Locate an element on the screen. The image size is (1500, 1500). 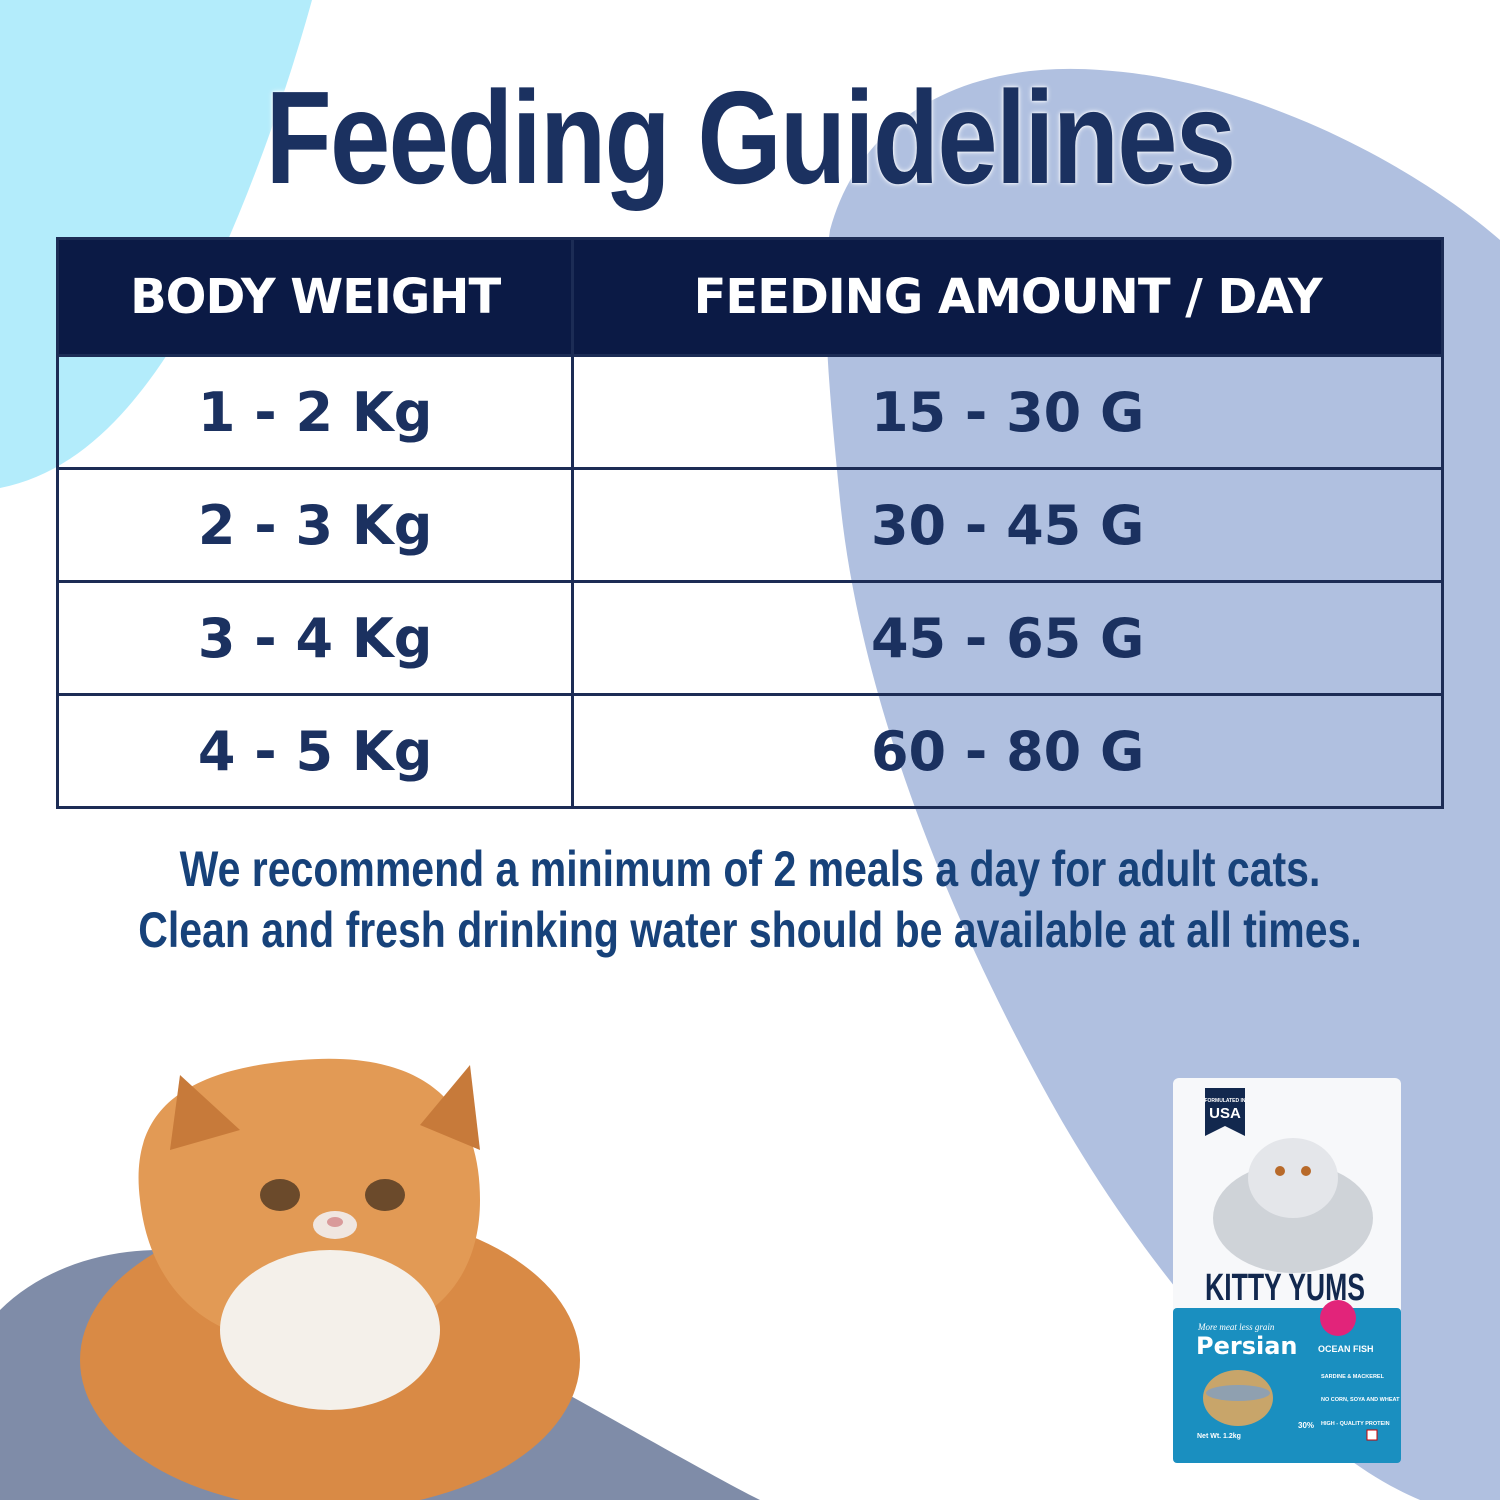
badge-small: FORMULATED IN is located at coordinates (1224, 1101).